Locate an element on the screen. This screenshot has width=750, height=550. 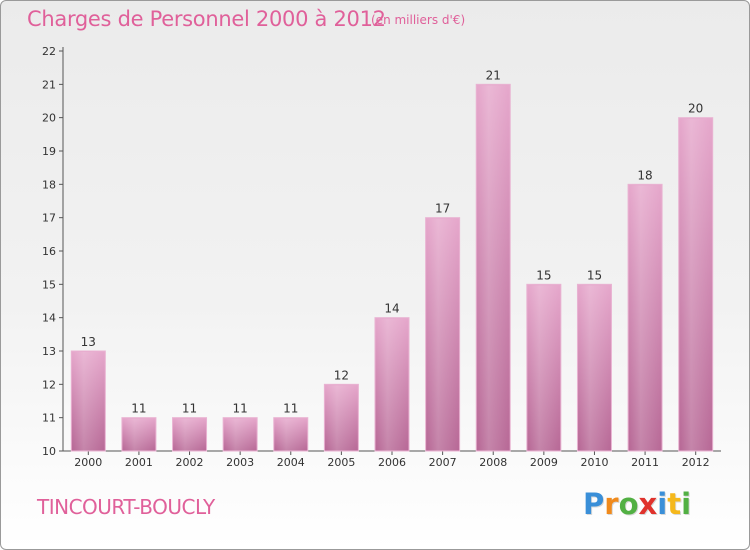
data-label: 21 is located at coordinates (493, 75).